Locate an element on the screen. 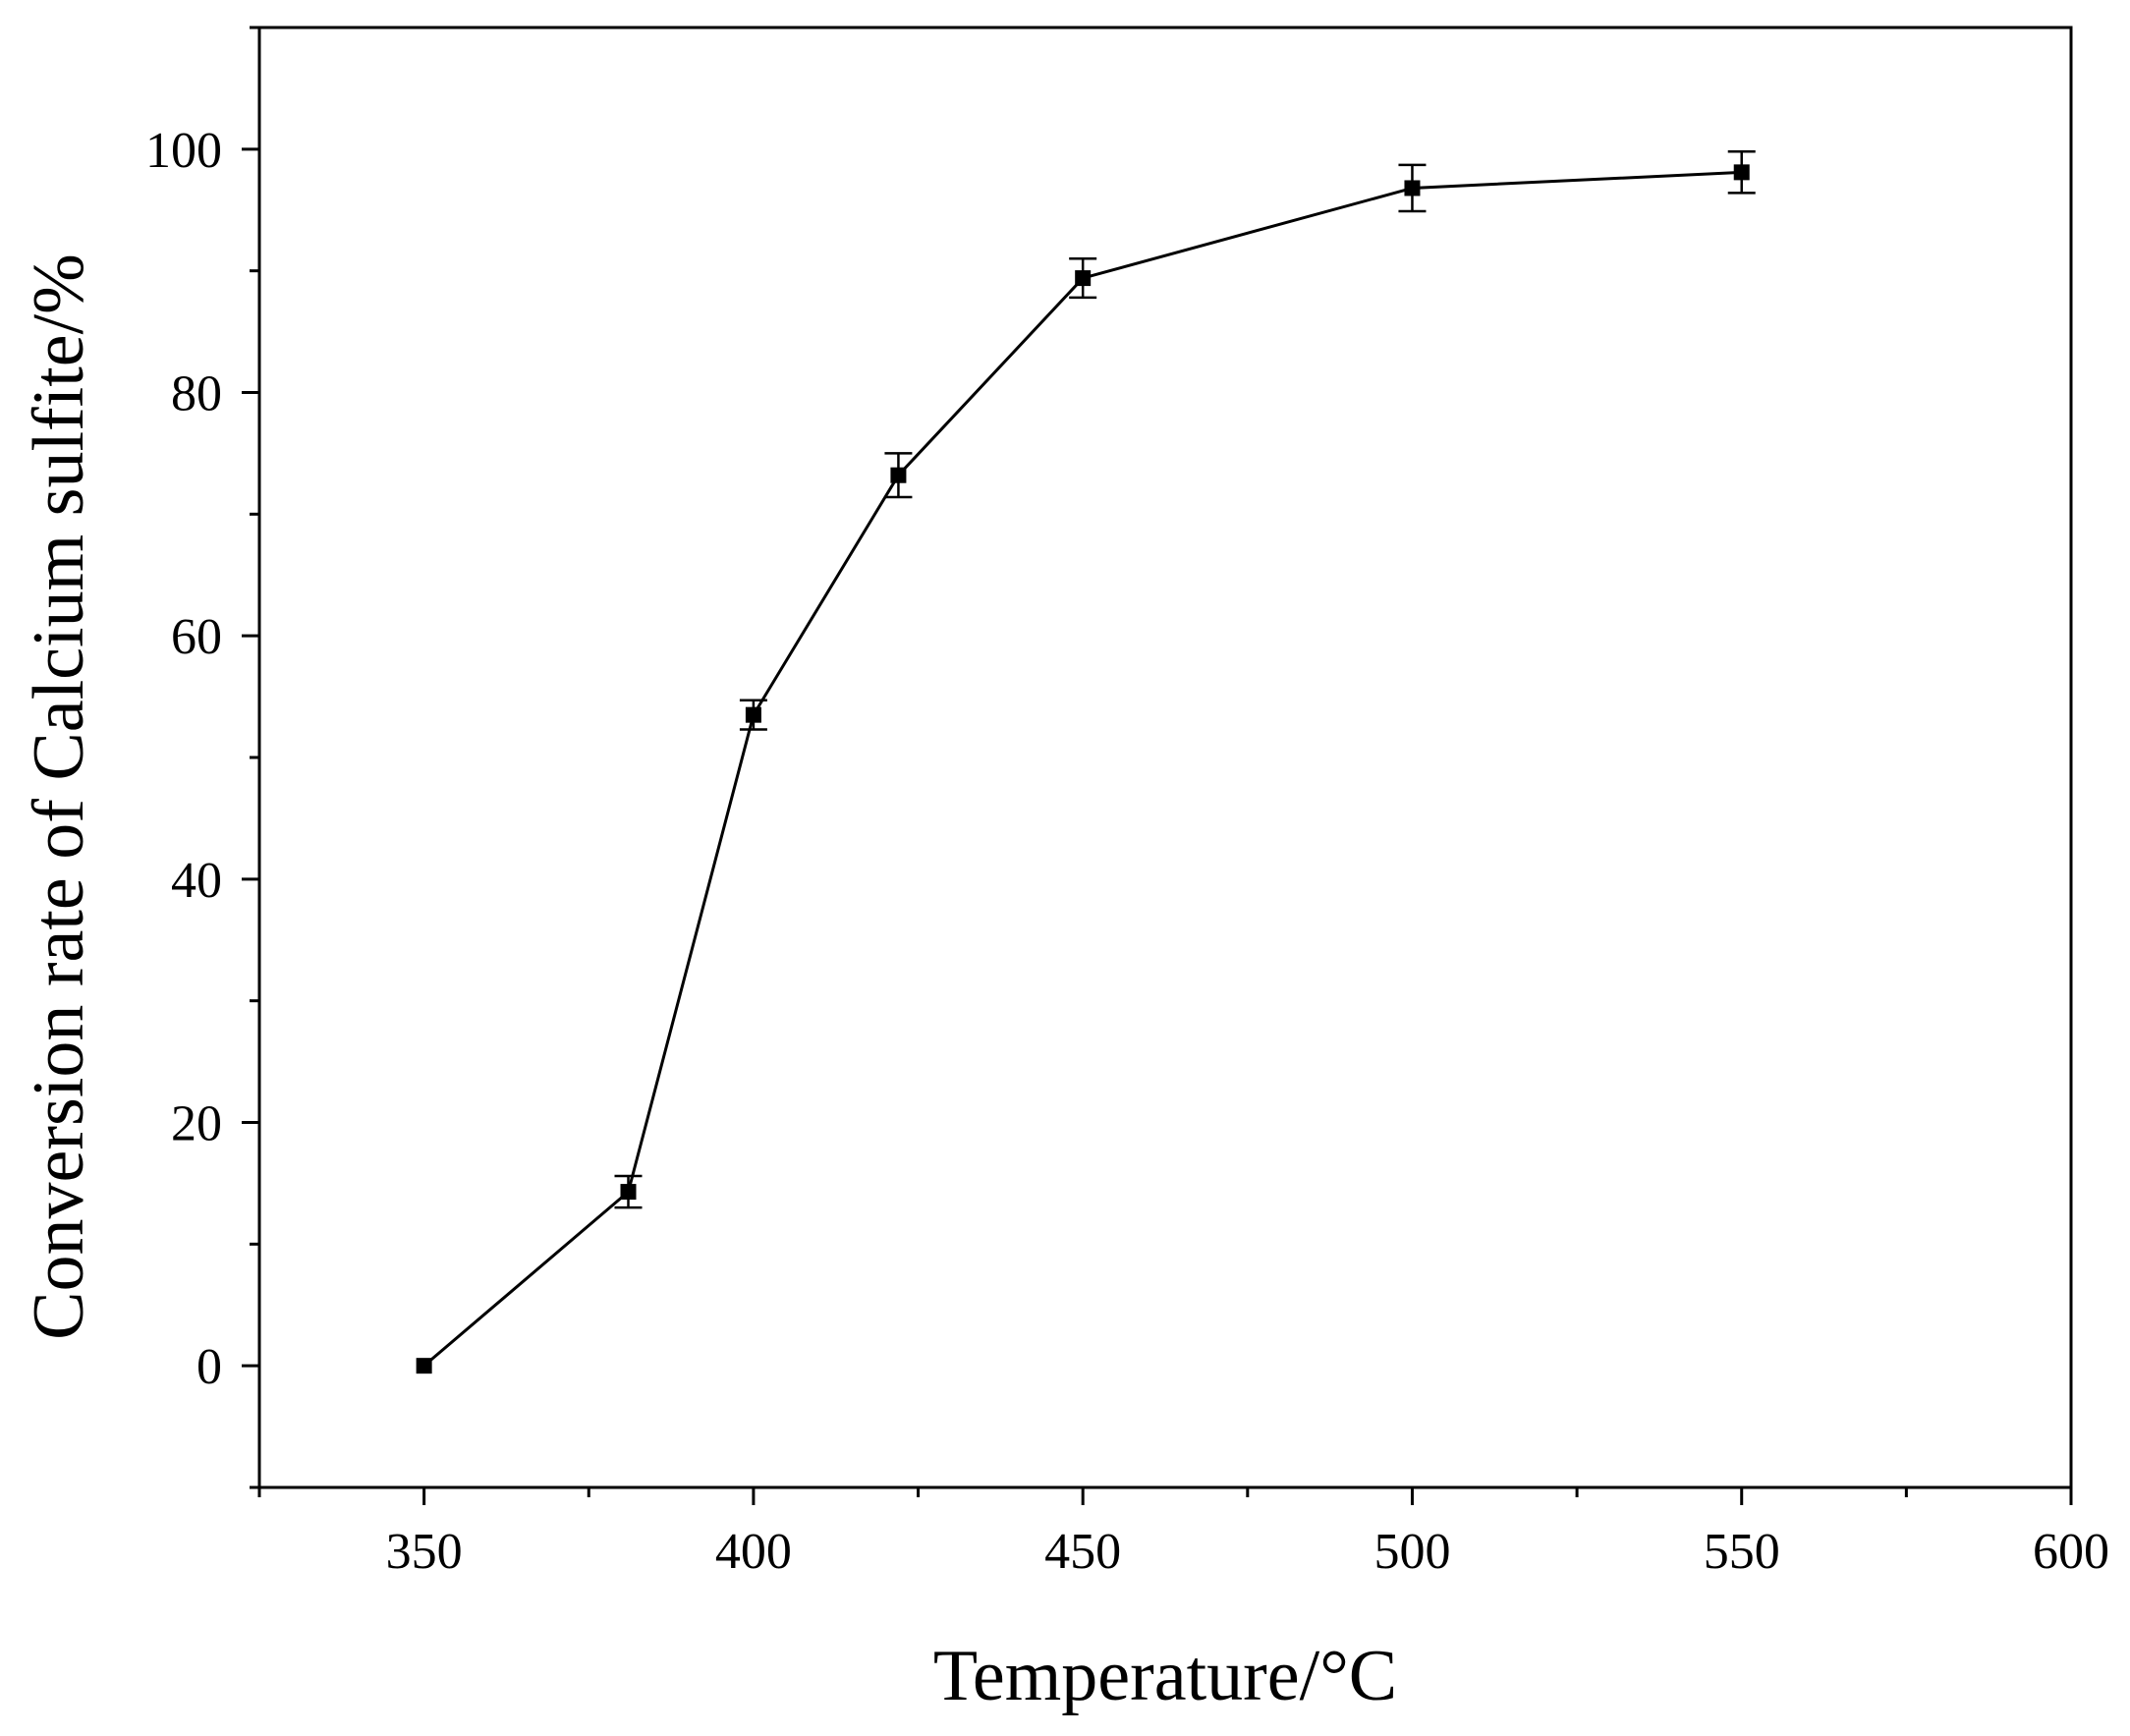 This screenshot has width=2130, height=1736. x-axis: 350 400 450 500 550 600 is located at coordinates (1183, 1533).